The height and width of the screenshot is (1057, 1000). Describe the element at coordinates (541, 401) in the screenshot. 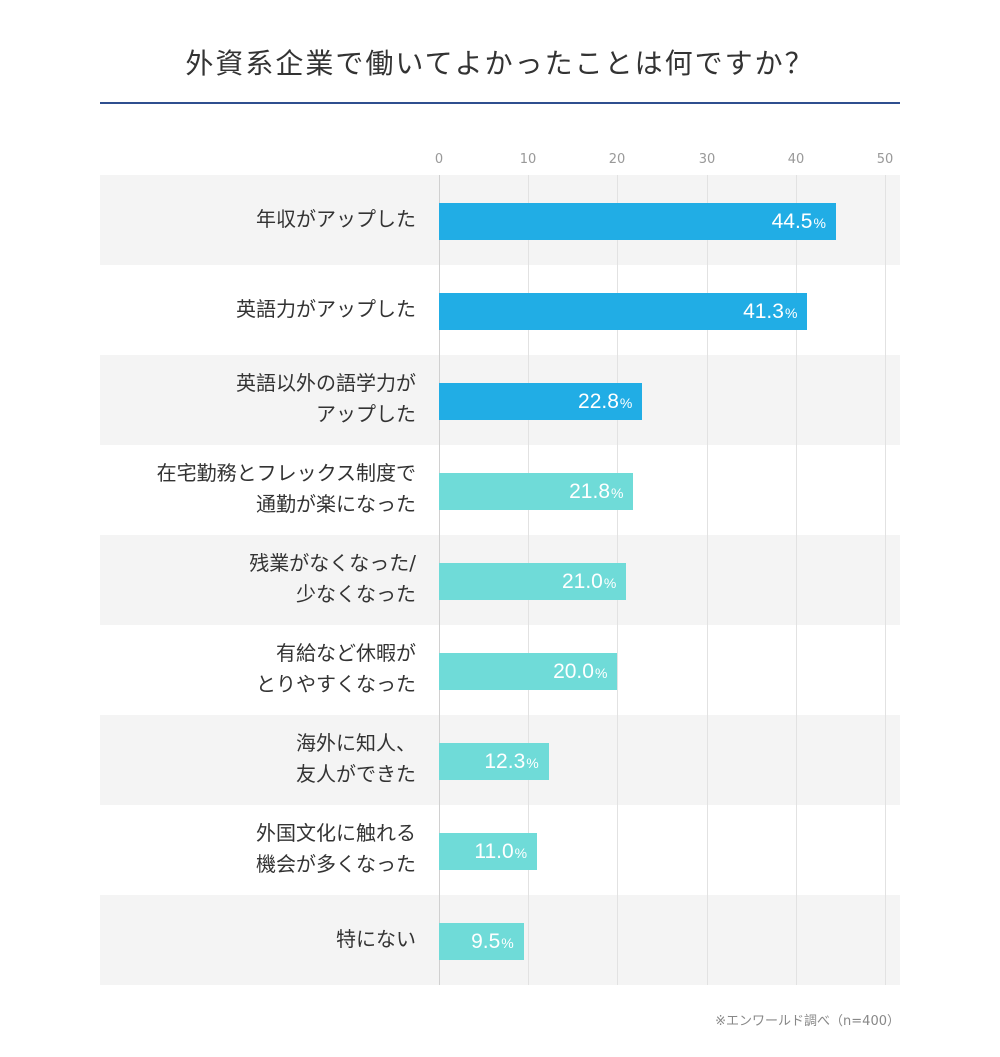

I see `bar: 22.8%` at that location.